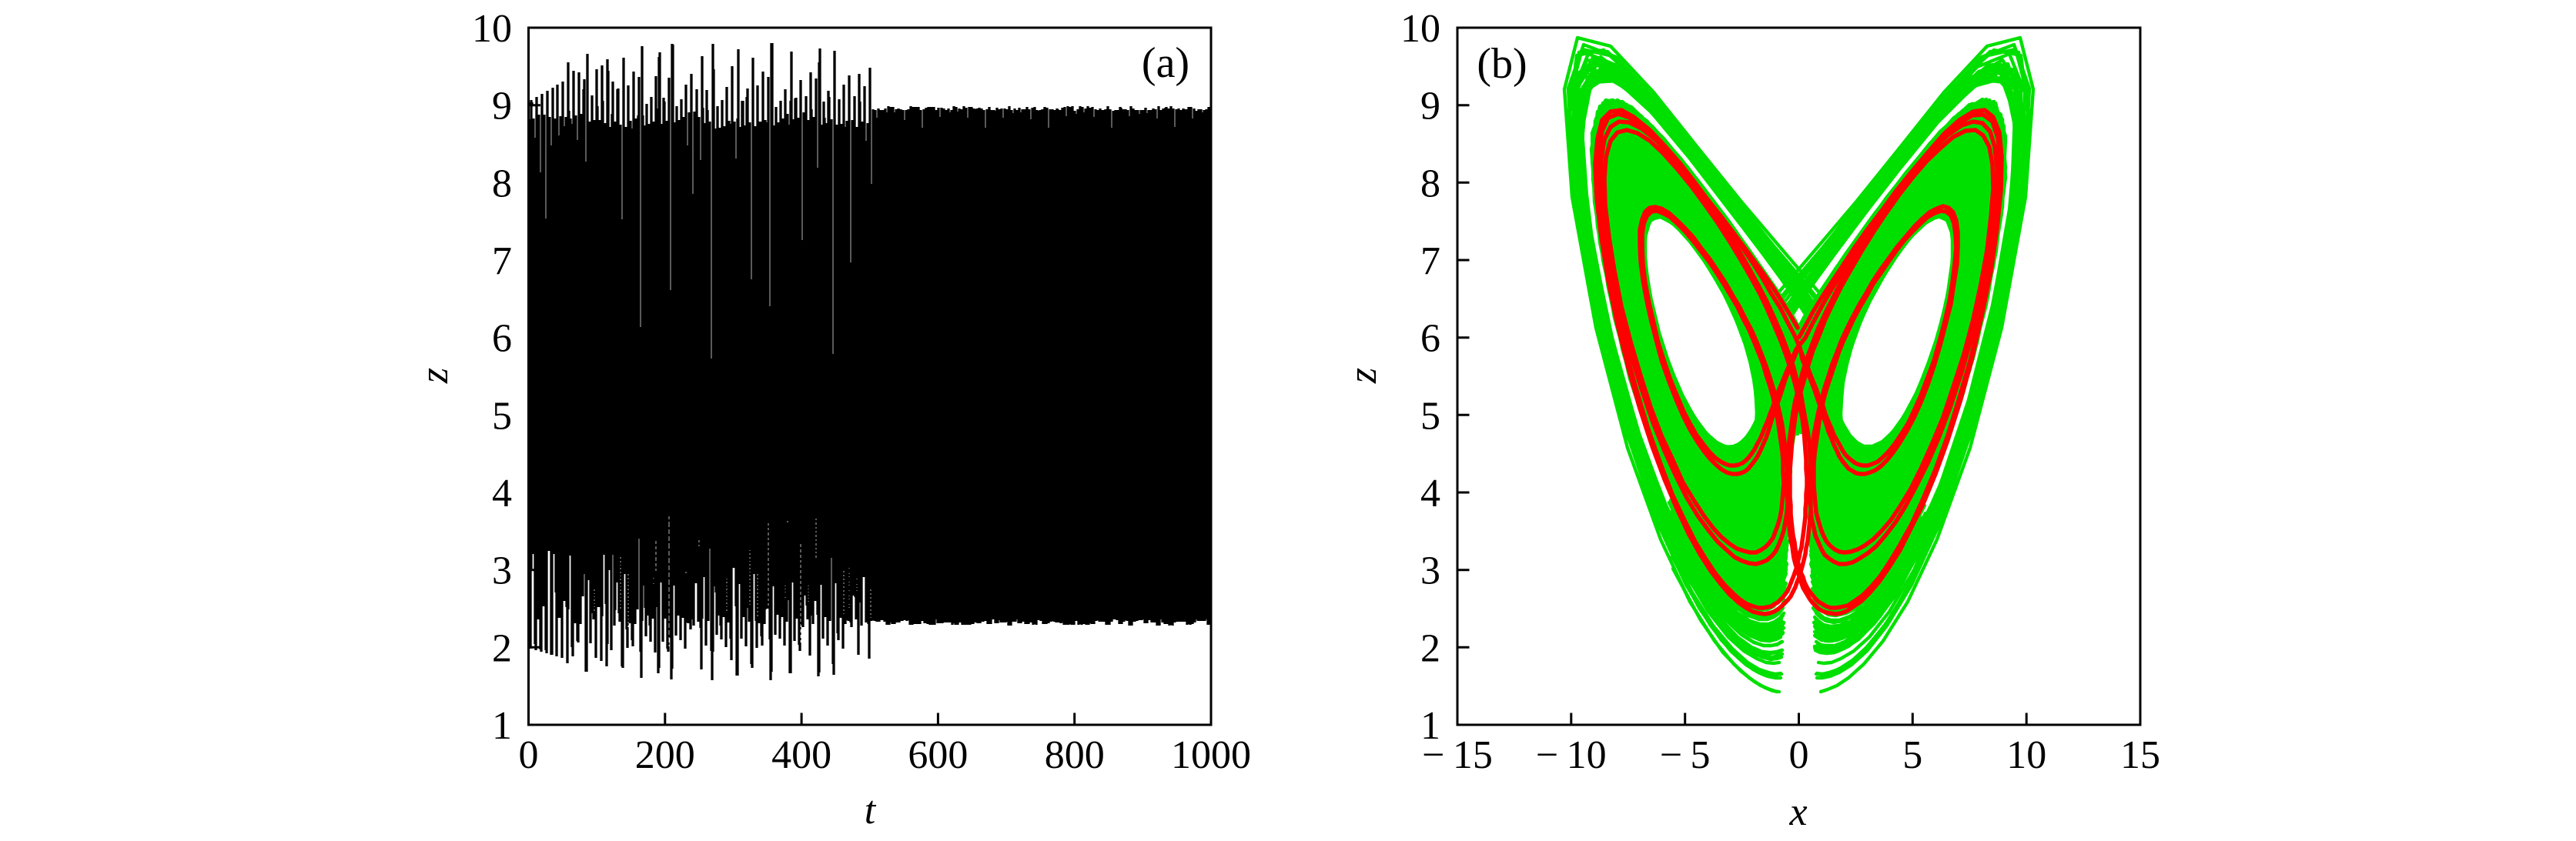 Image resolution: width=2576 pixels, height=841 pixels. I want to click on svg-text: 600, so click(938, 755).